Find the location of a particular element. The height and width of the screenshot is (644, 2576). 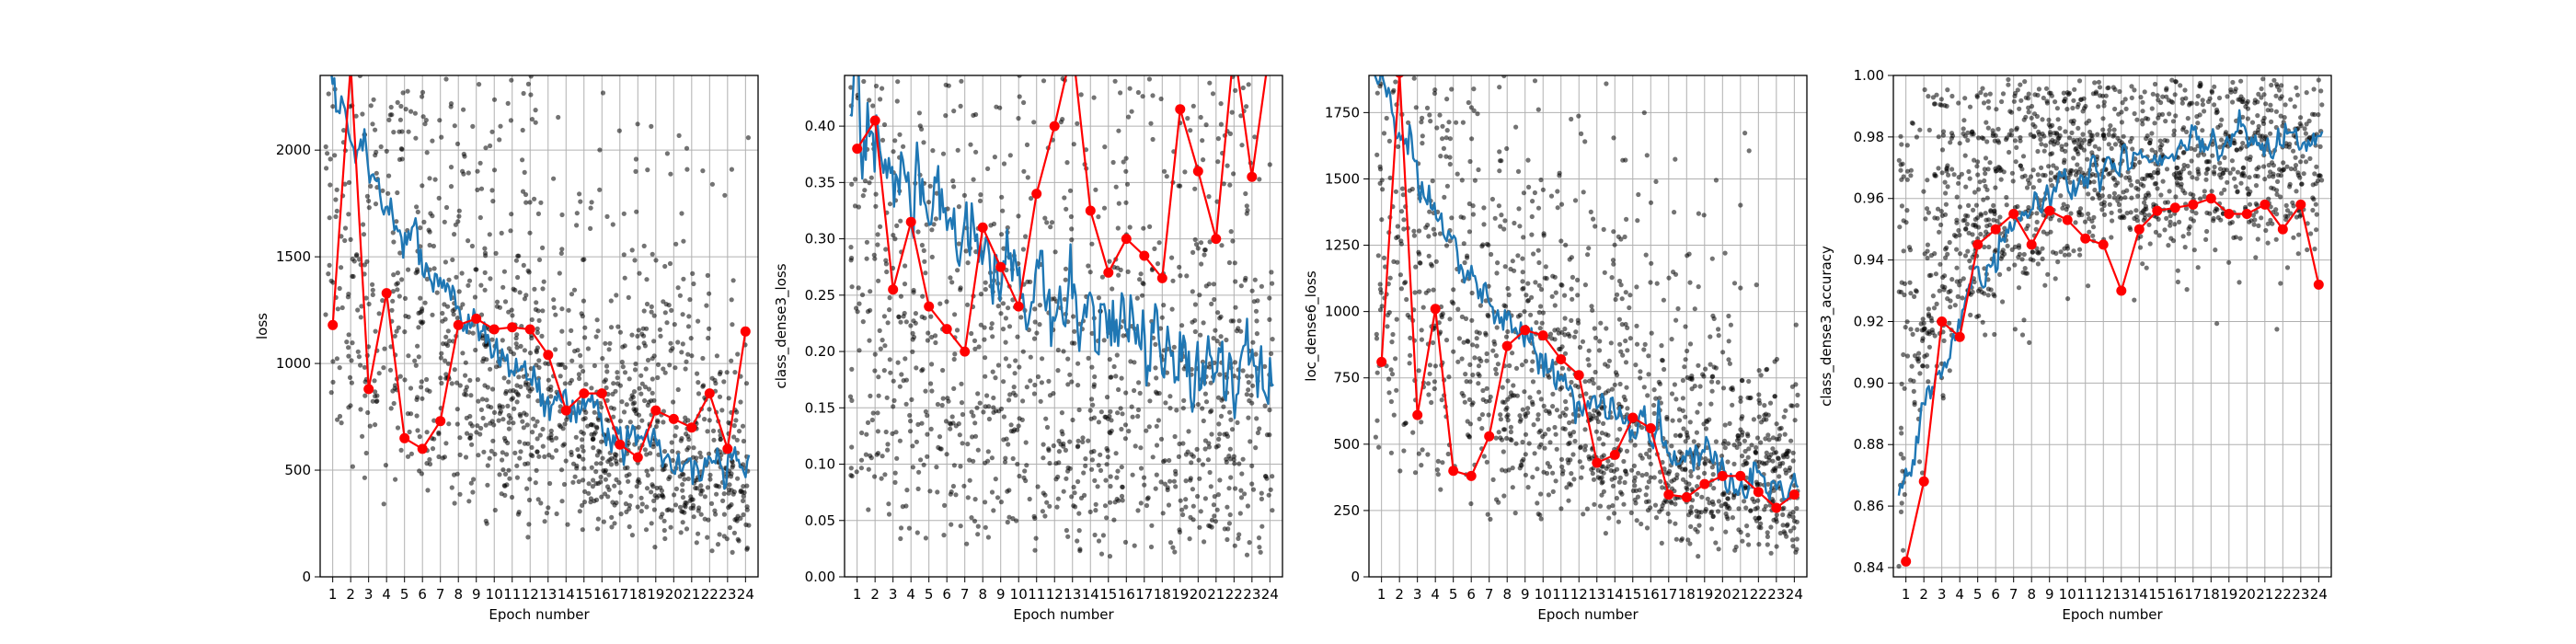

x-tick-label: 10 is located at coordinates (494, 594).